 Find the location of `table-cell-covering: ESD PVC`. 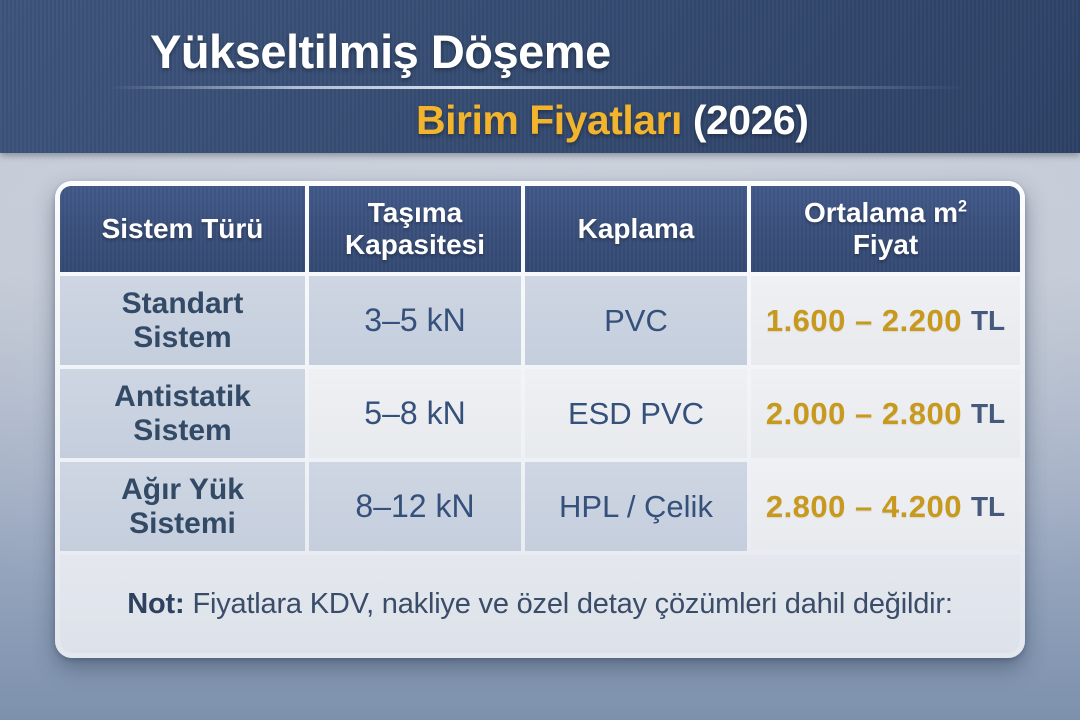

table-cell-covering: ESD PVC is located at coordinates (636, 413).